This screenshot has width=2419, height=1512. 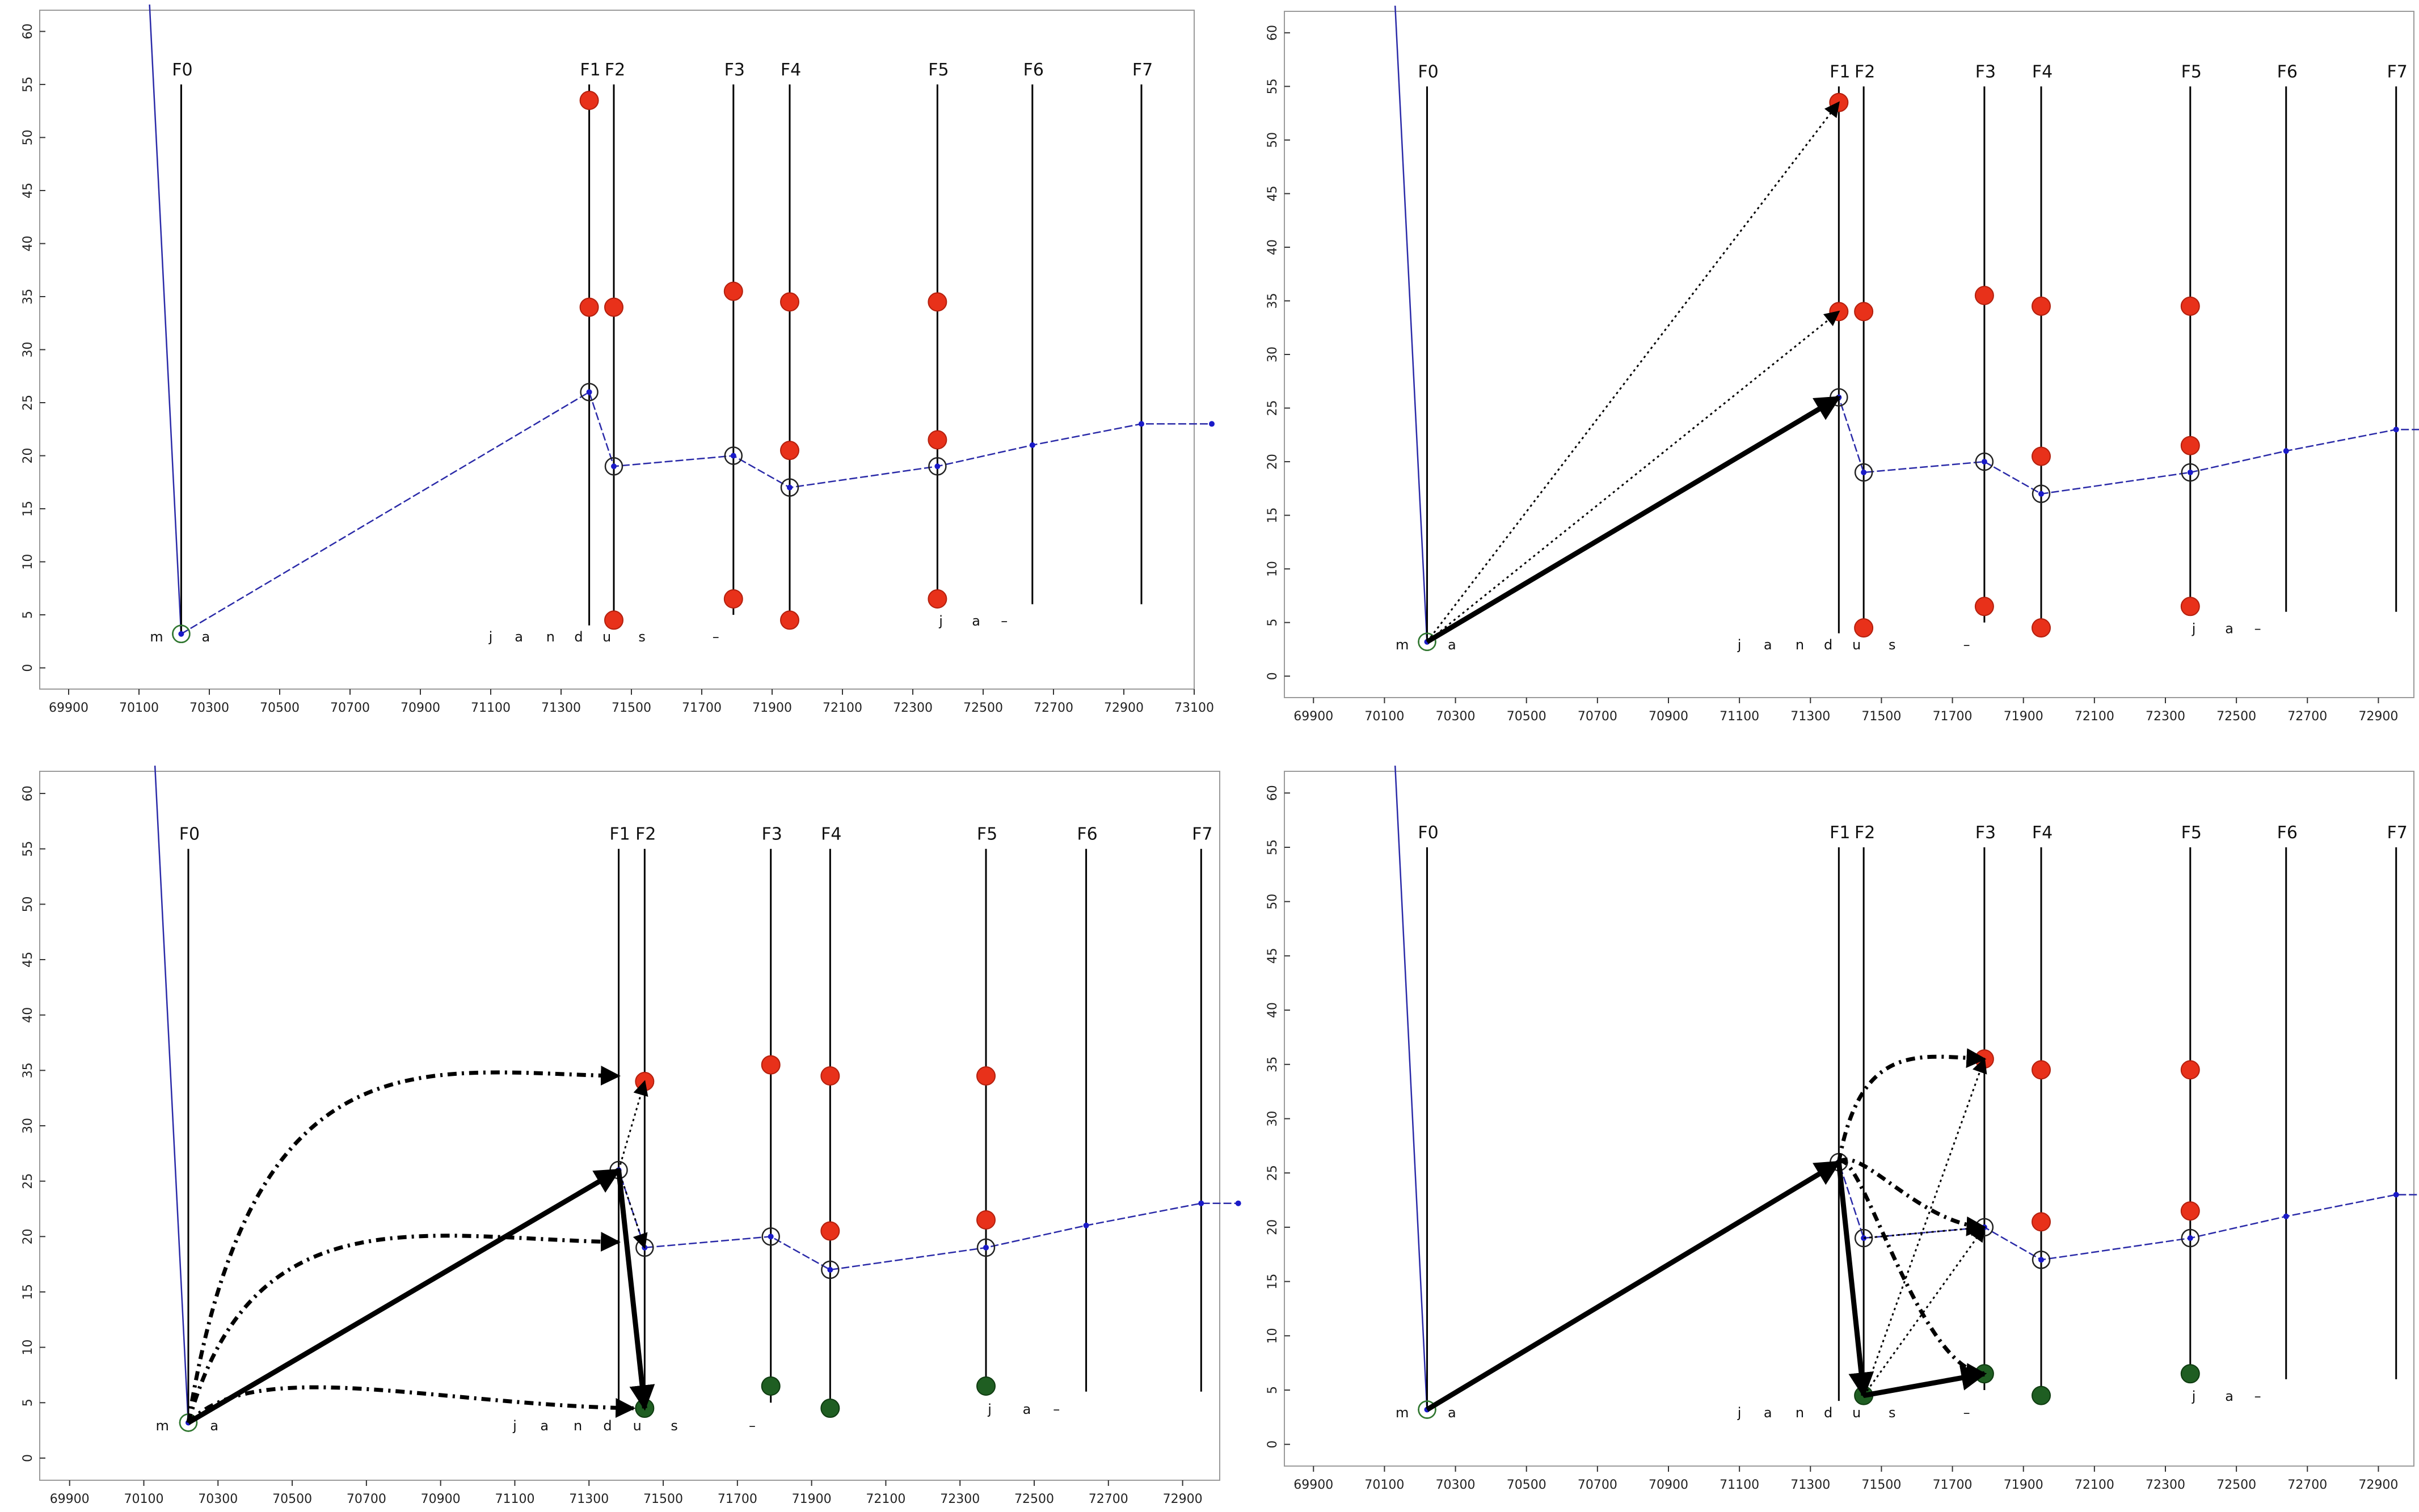 I want to click on x-tick-label: 70900, so click(x=1668, y=717).